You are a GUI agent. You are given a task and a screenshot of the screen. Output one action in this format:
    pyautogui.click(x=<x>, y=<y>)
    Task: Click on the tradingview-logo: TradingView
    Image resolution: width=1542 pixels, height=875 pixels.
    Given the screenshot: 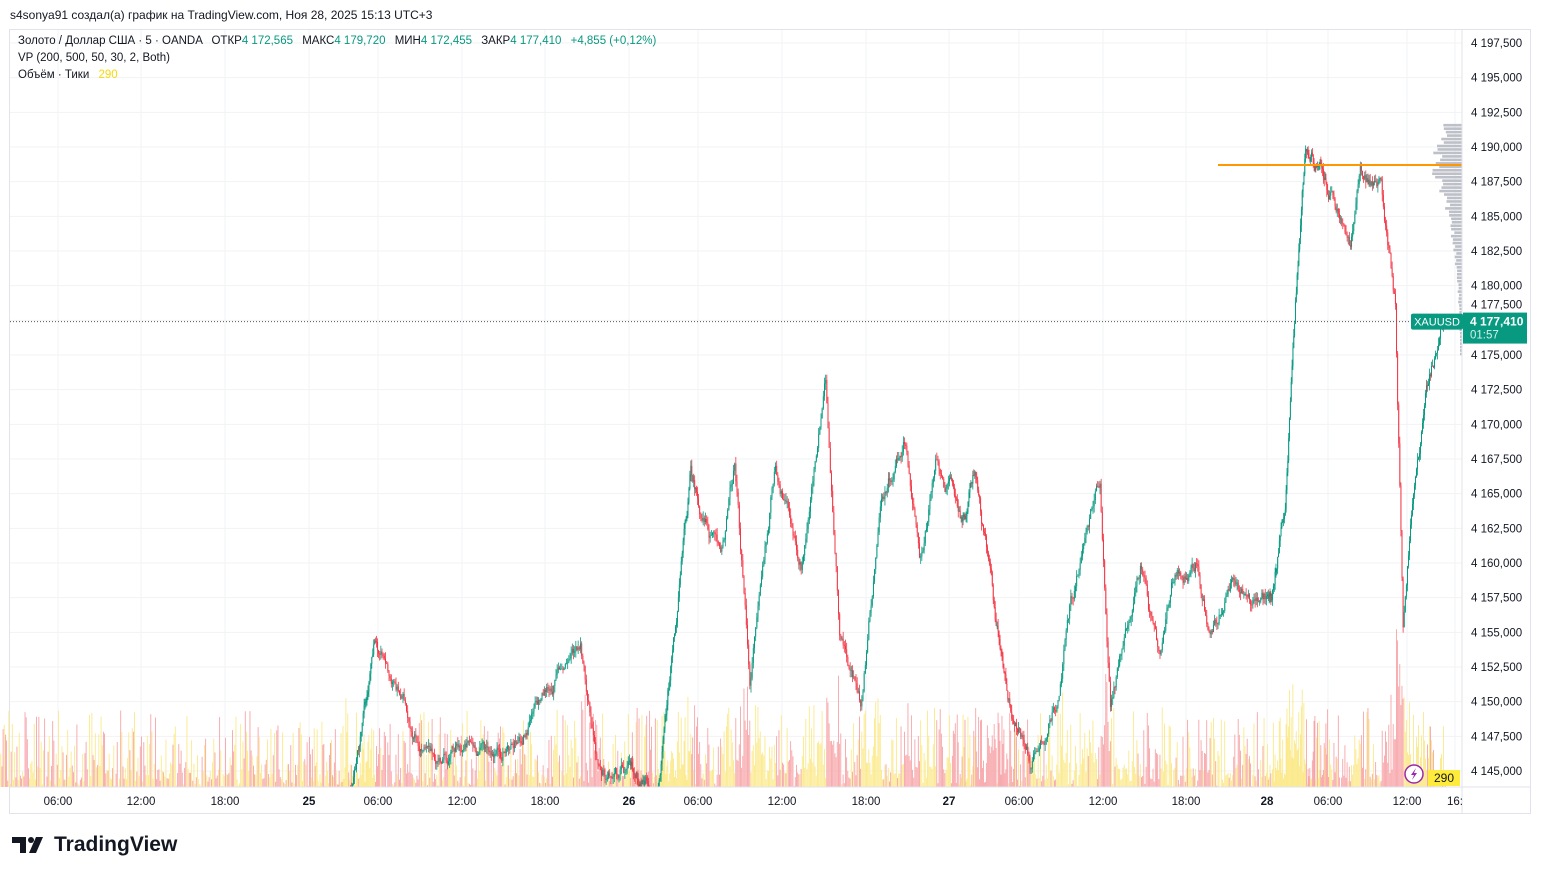 What is the action you would take?
    pyautogui.click(x=94, y=845)
    